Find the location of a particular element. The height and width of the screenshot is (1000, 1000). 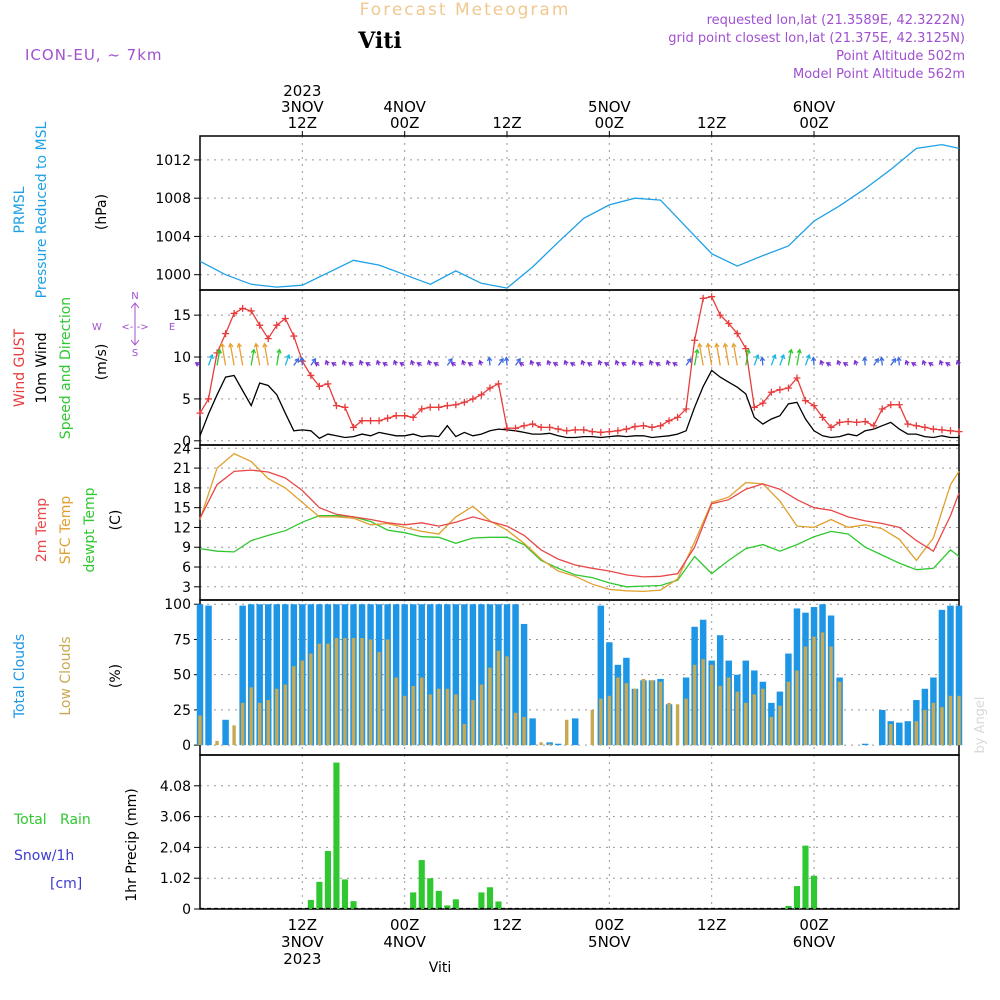

y-tick-label: 25 is located at coordinates (182, 711).